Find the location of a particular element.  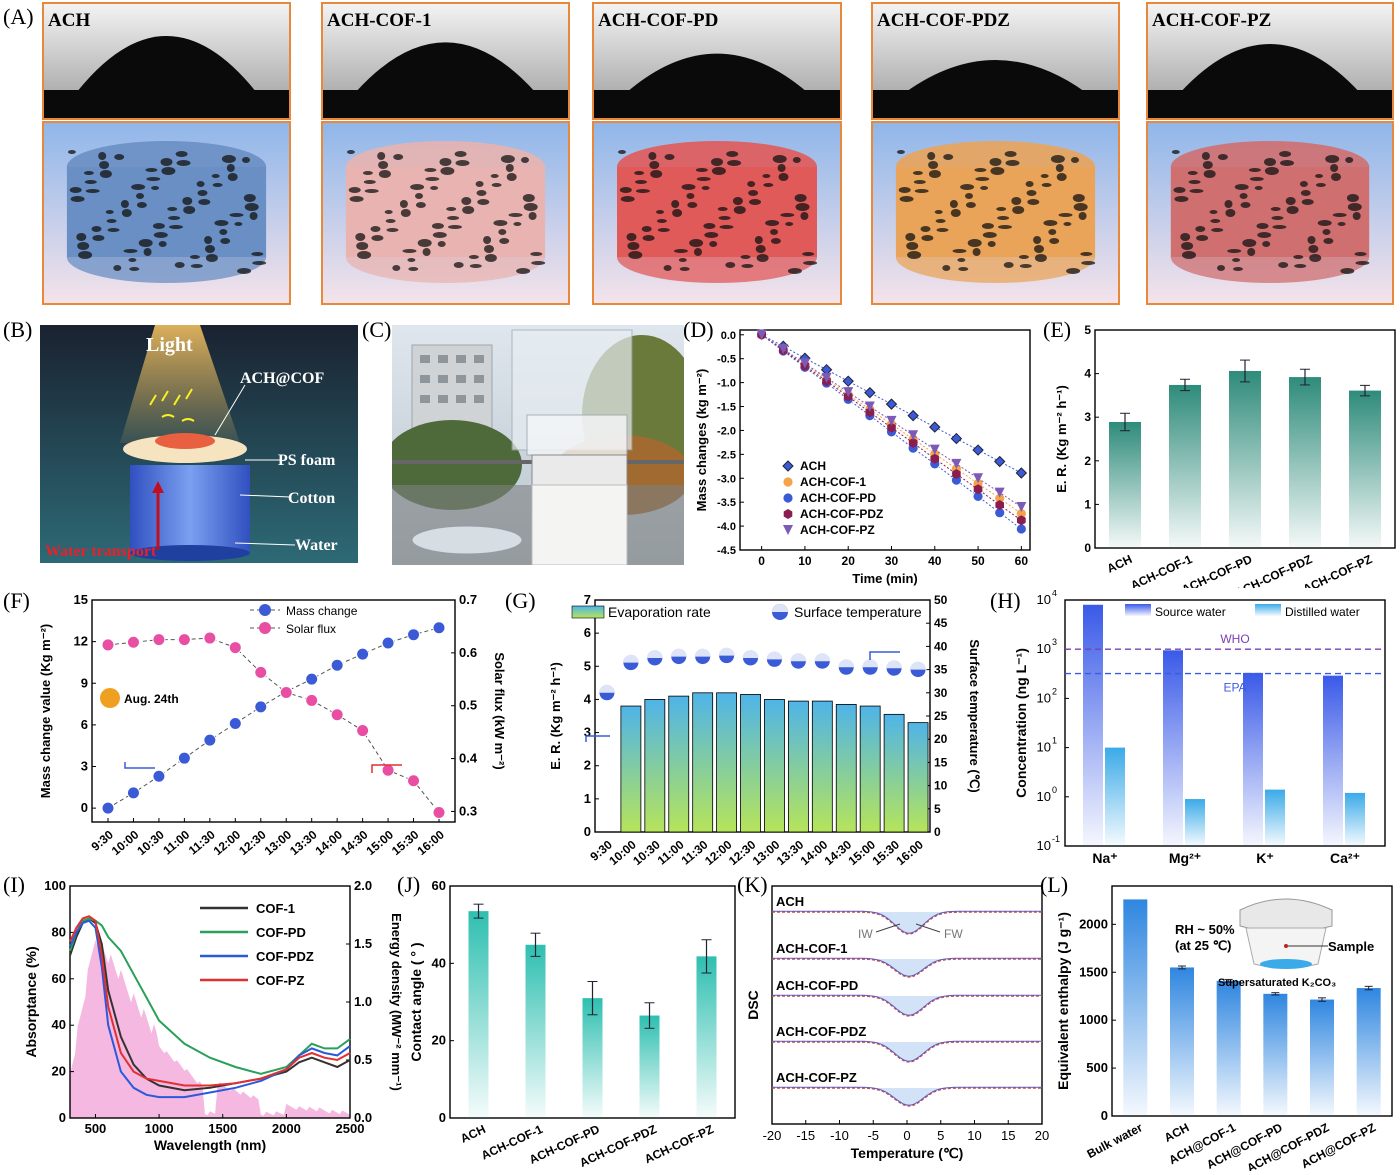

legend-marker is located at coordinates (1138, 610).